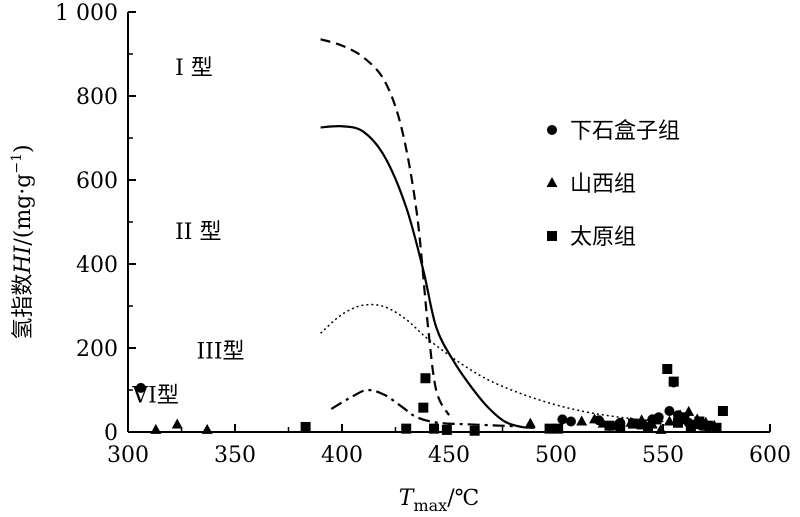  What do you see at coordinates (23, 259) in the screenshot?
I see `y-axis-title-var: HI` at bounding box center [23, 259].